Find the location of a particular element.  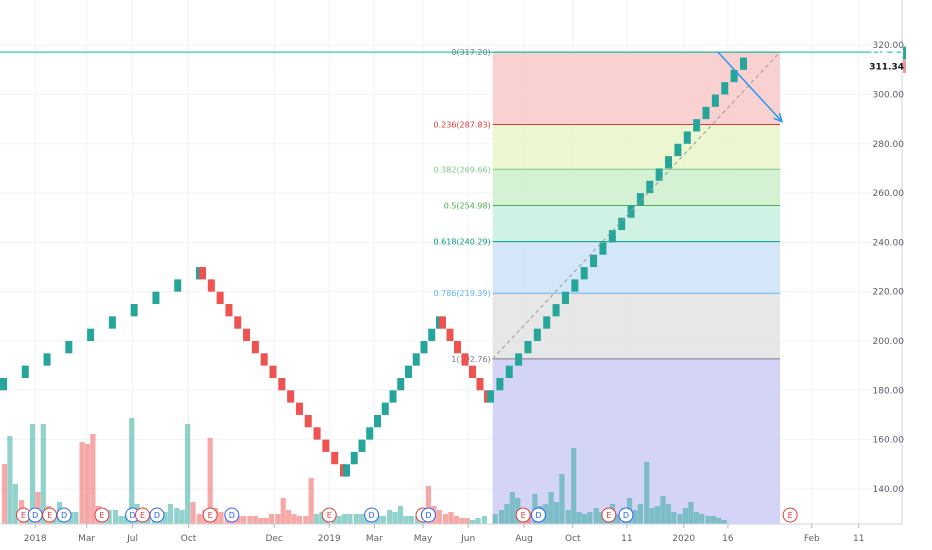

time-tick-label: 2018 is located at coordinates (35, 539).